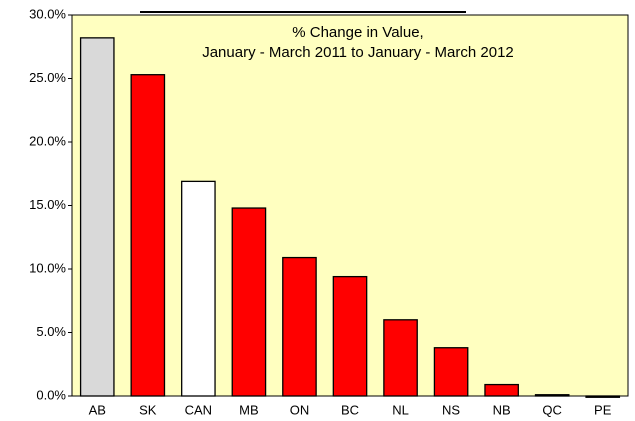  What do you see at coordinates (47, 204) in the screenshot?
I see `y-tick-label: 15.0%` at bounding box center [47, 204].